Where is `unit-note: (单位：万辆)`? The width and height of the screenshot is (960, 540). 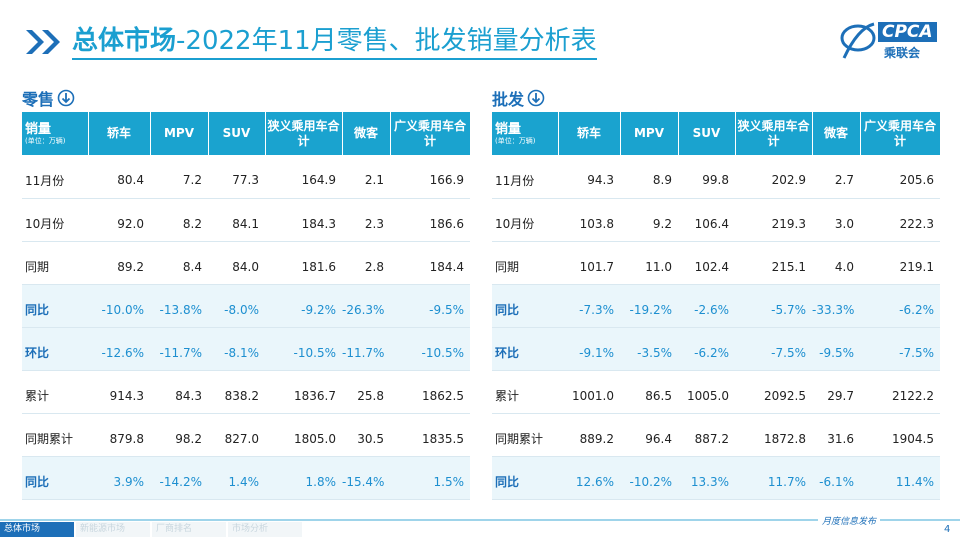
unit-note: (单位：万辆) is located at coordinates (45, 140).